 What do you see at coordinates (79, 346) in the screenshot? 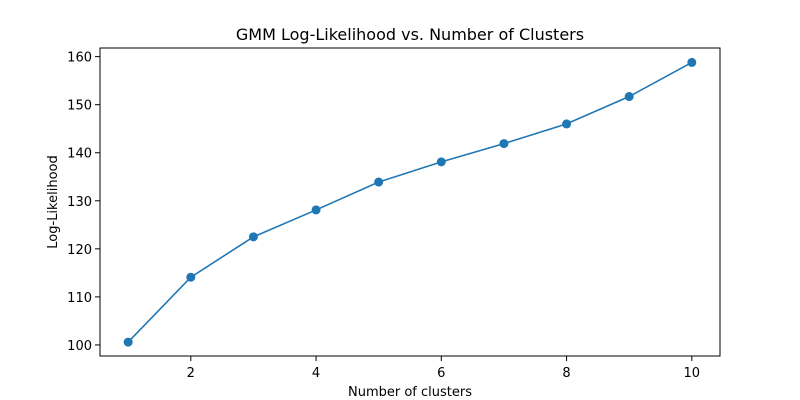
I see `y-tick-label: 100` at bounding box center [79, 346].